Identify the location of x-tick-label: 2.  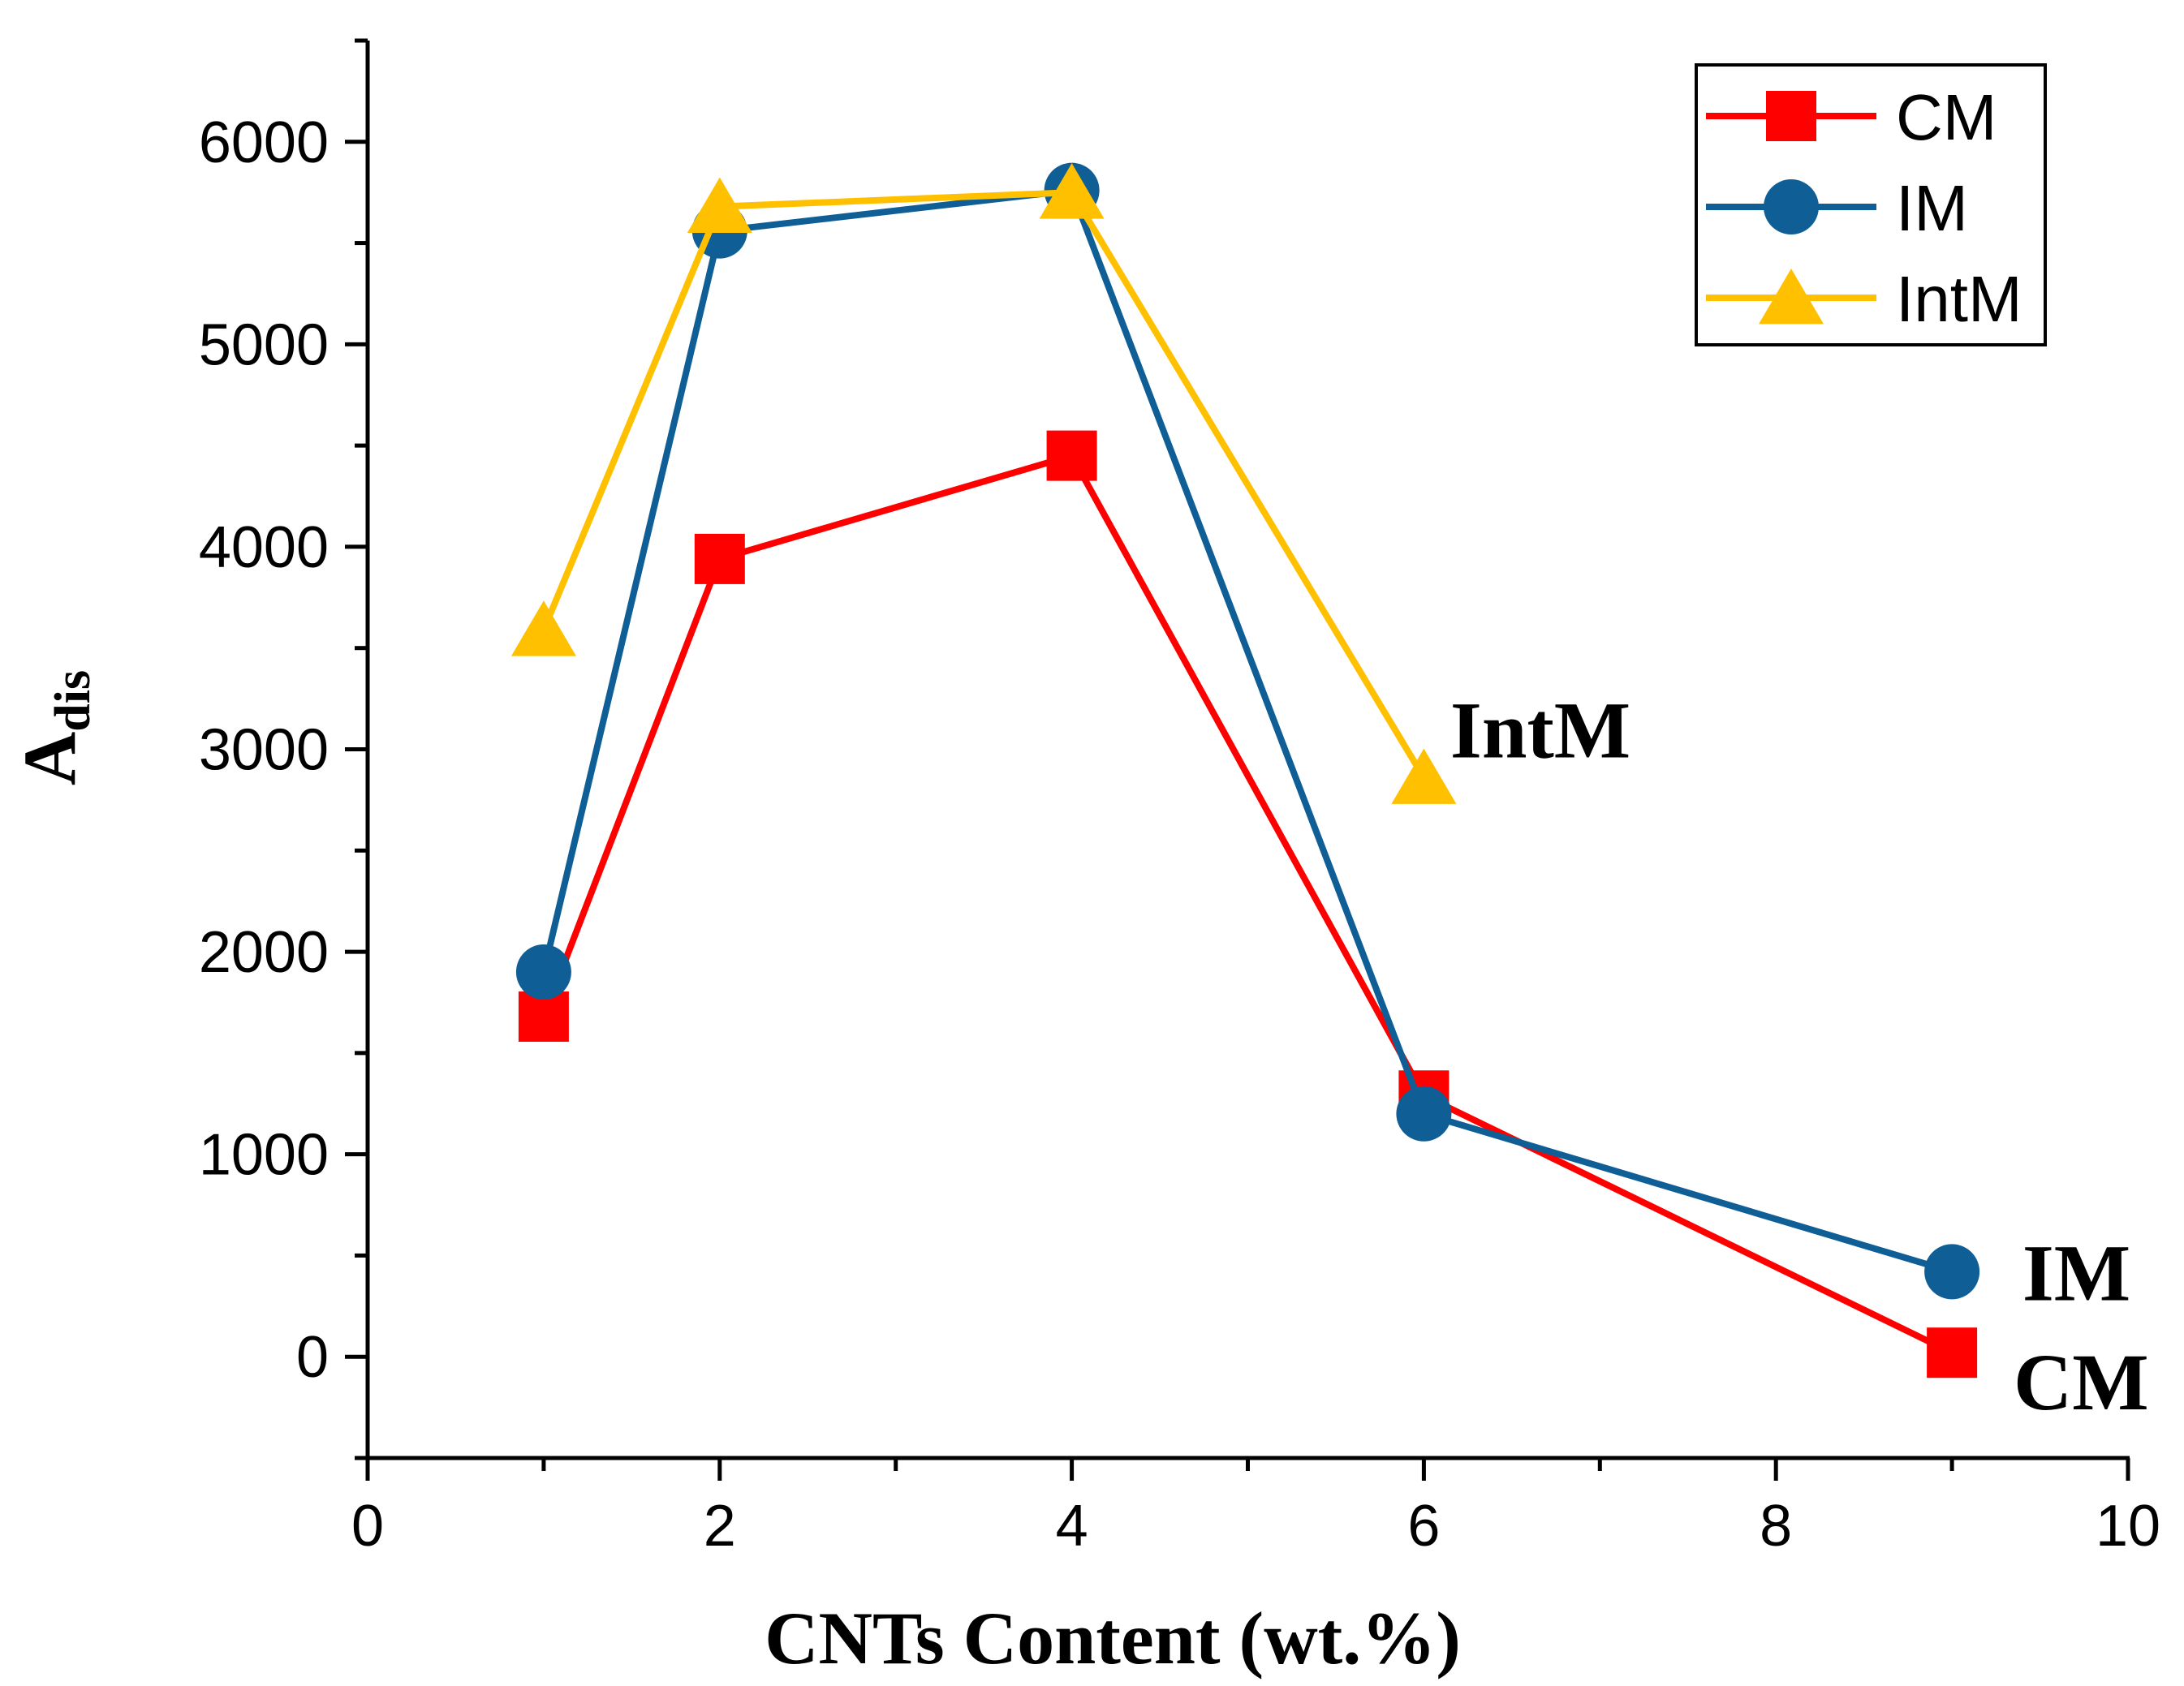
(720, 1526).